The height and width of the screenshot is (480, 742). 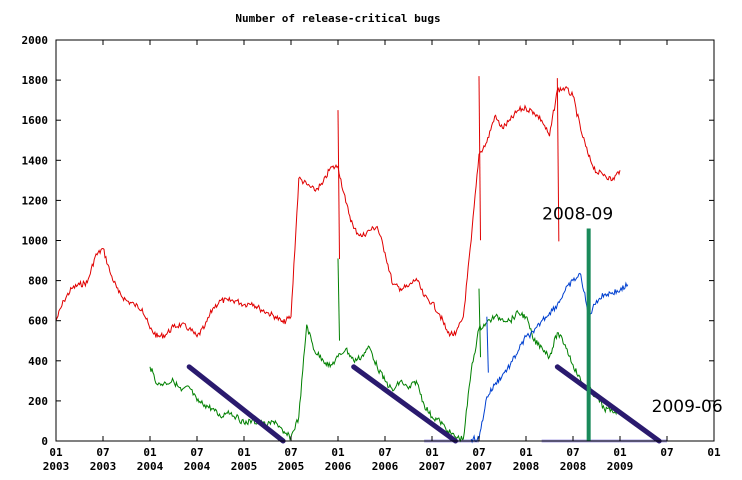 I want to click on y-tick-label: 1400, so click(x=35, y=160).